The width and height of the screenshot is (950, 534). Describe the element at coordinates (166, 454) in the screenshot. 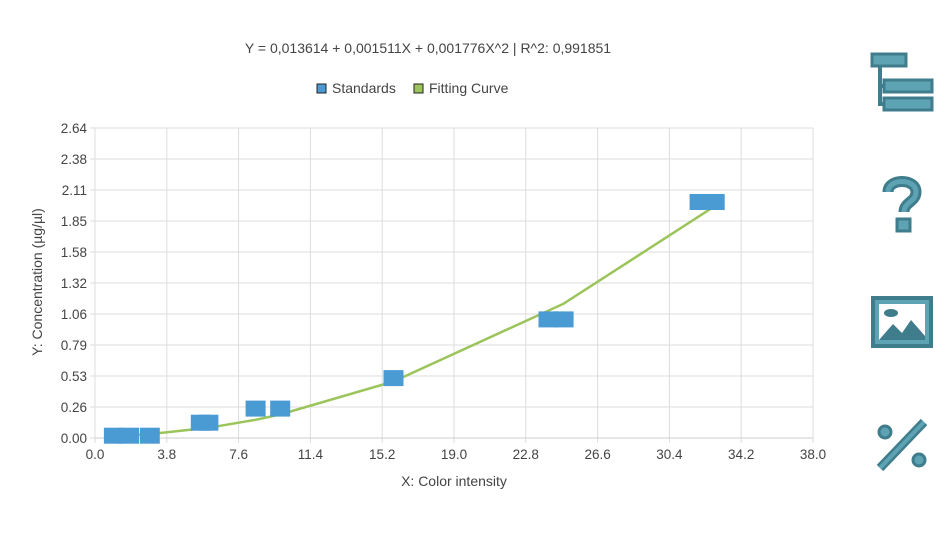

I see `x-tick-label: 3.8` at that location.